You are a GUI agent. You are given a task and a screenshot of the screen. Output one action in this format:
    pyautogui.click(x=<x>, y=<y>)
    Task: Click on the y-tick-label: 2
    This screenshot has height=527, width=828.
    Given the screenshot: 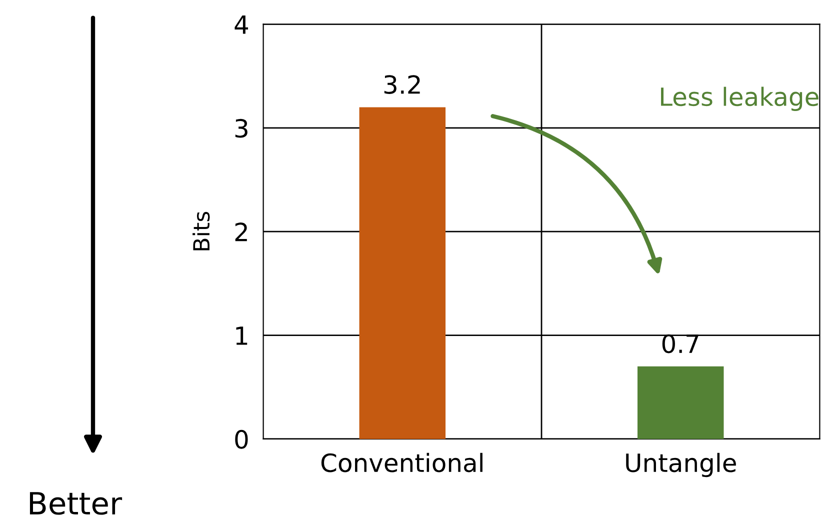 What is the action you would take?
    pyautogui.click(x=241, y=232)
    